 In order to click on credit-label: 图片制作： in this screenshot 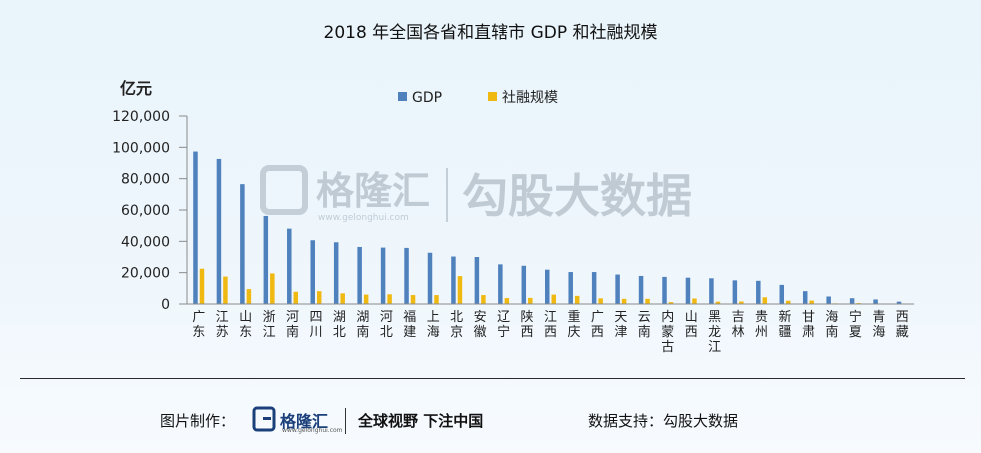, I will do `click(198, 421)`.